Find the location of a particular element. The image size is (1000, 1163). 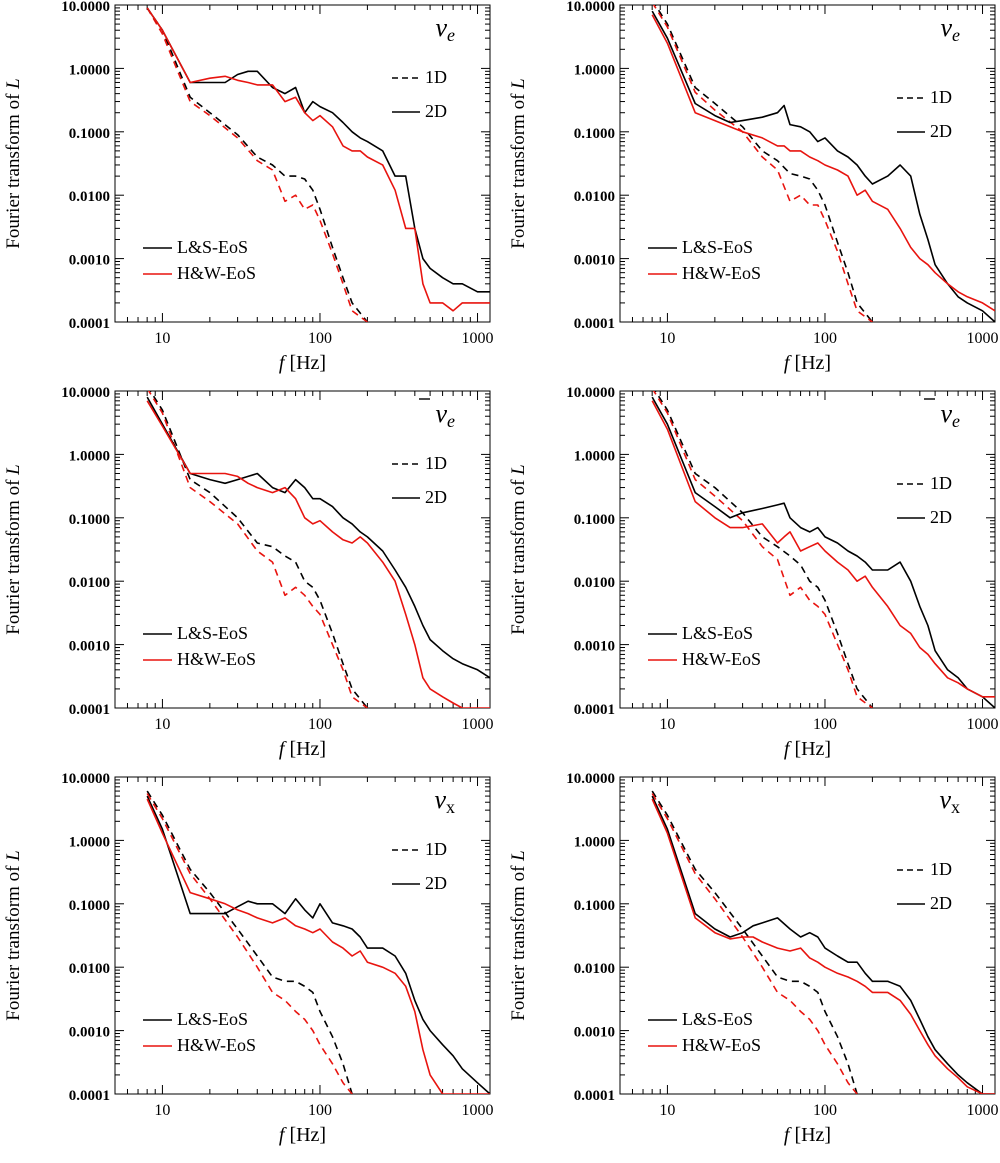

species-label: νx is located at coordinates (949, 801).